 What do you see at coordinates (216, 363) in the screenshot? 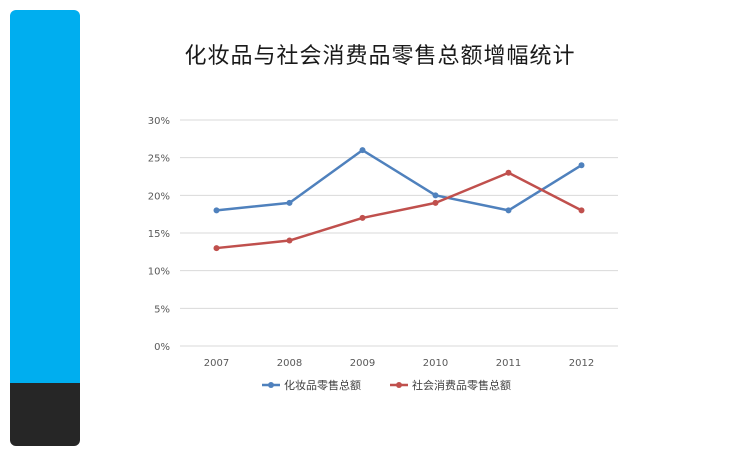
I see `x-tick-label: 2007` at bounding box center [216, 363].